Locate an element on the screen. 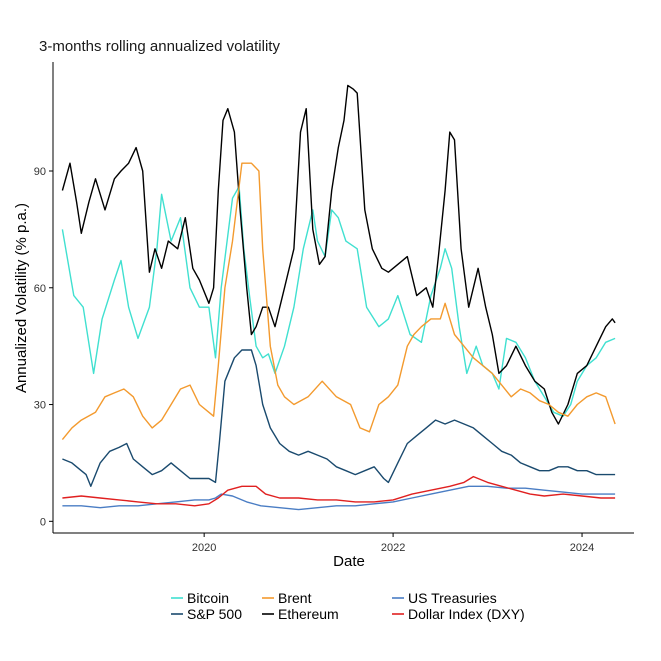 The image size is (661, 661). legend-label-1: Ethereum is located at coordinates (308, 614).